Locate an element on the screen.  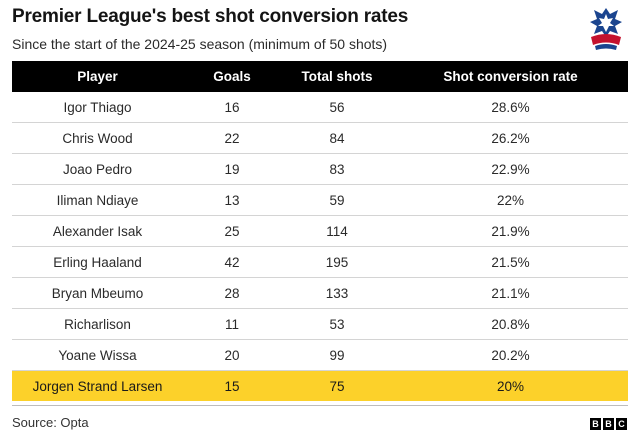
table-row: Iliman Ndiaye 13 59 22% is located at coordinates (320, 200).